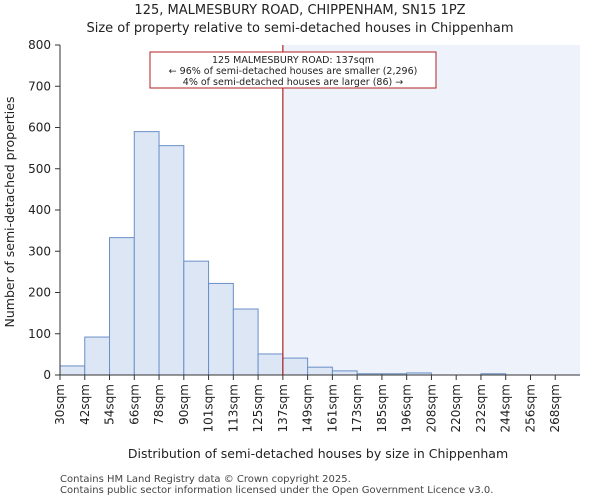 The height and width of the screenshot is (500, 600). Describe the element at coordinates (270, 364) in the screenshot. I see `bar-125sqm` at that location.